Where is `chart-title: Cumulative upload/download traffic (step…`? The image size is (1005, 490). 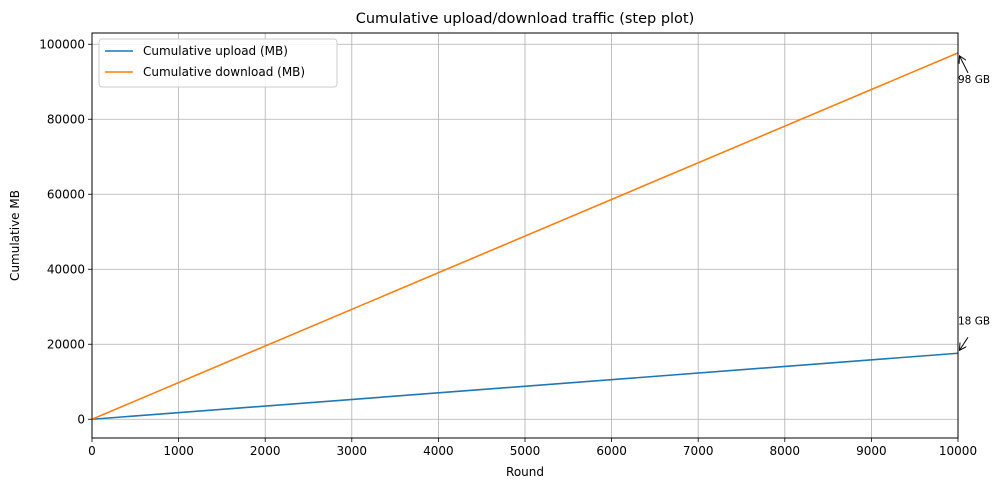
chart-title: Cumulative upload/download traffic (step… is located at coordinates (525, 19).